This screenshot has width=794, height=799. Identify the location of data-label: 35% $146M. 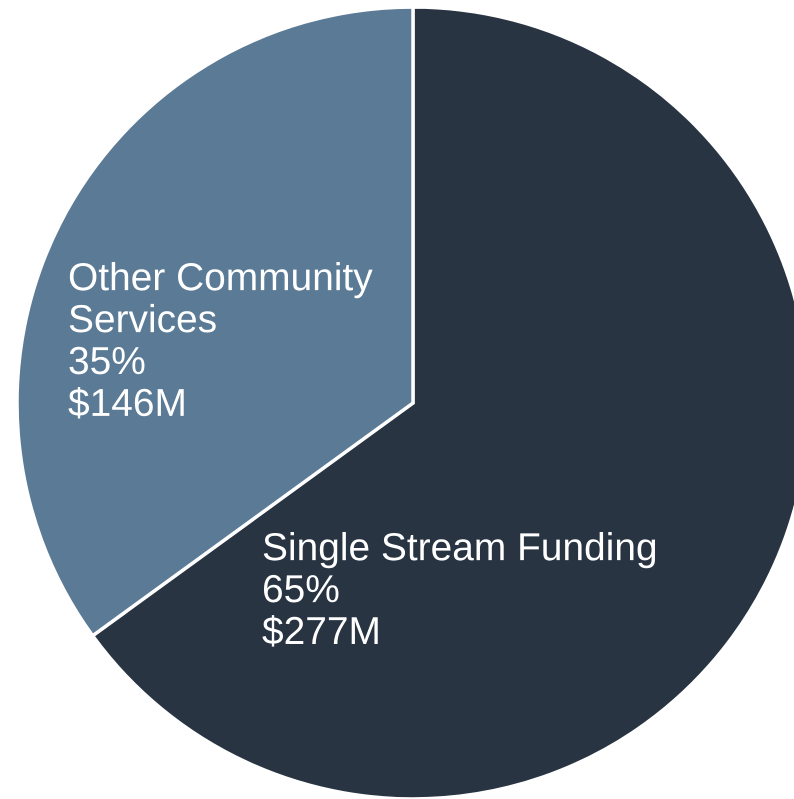
(126, 382).